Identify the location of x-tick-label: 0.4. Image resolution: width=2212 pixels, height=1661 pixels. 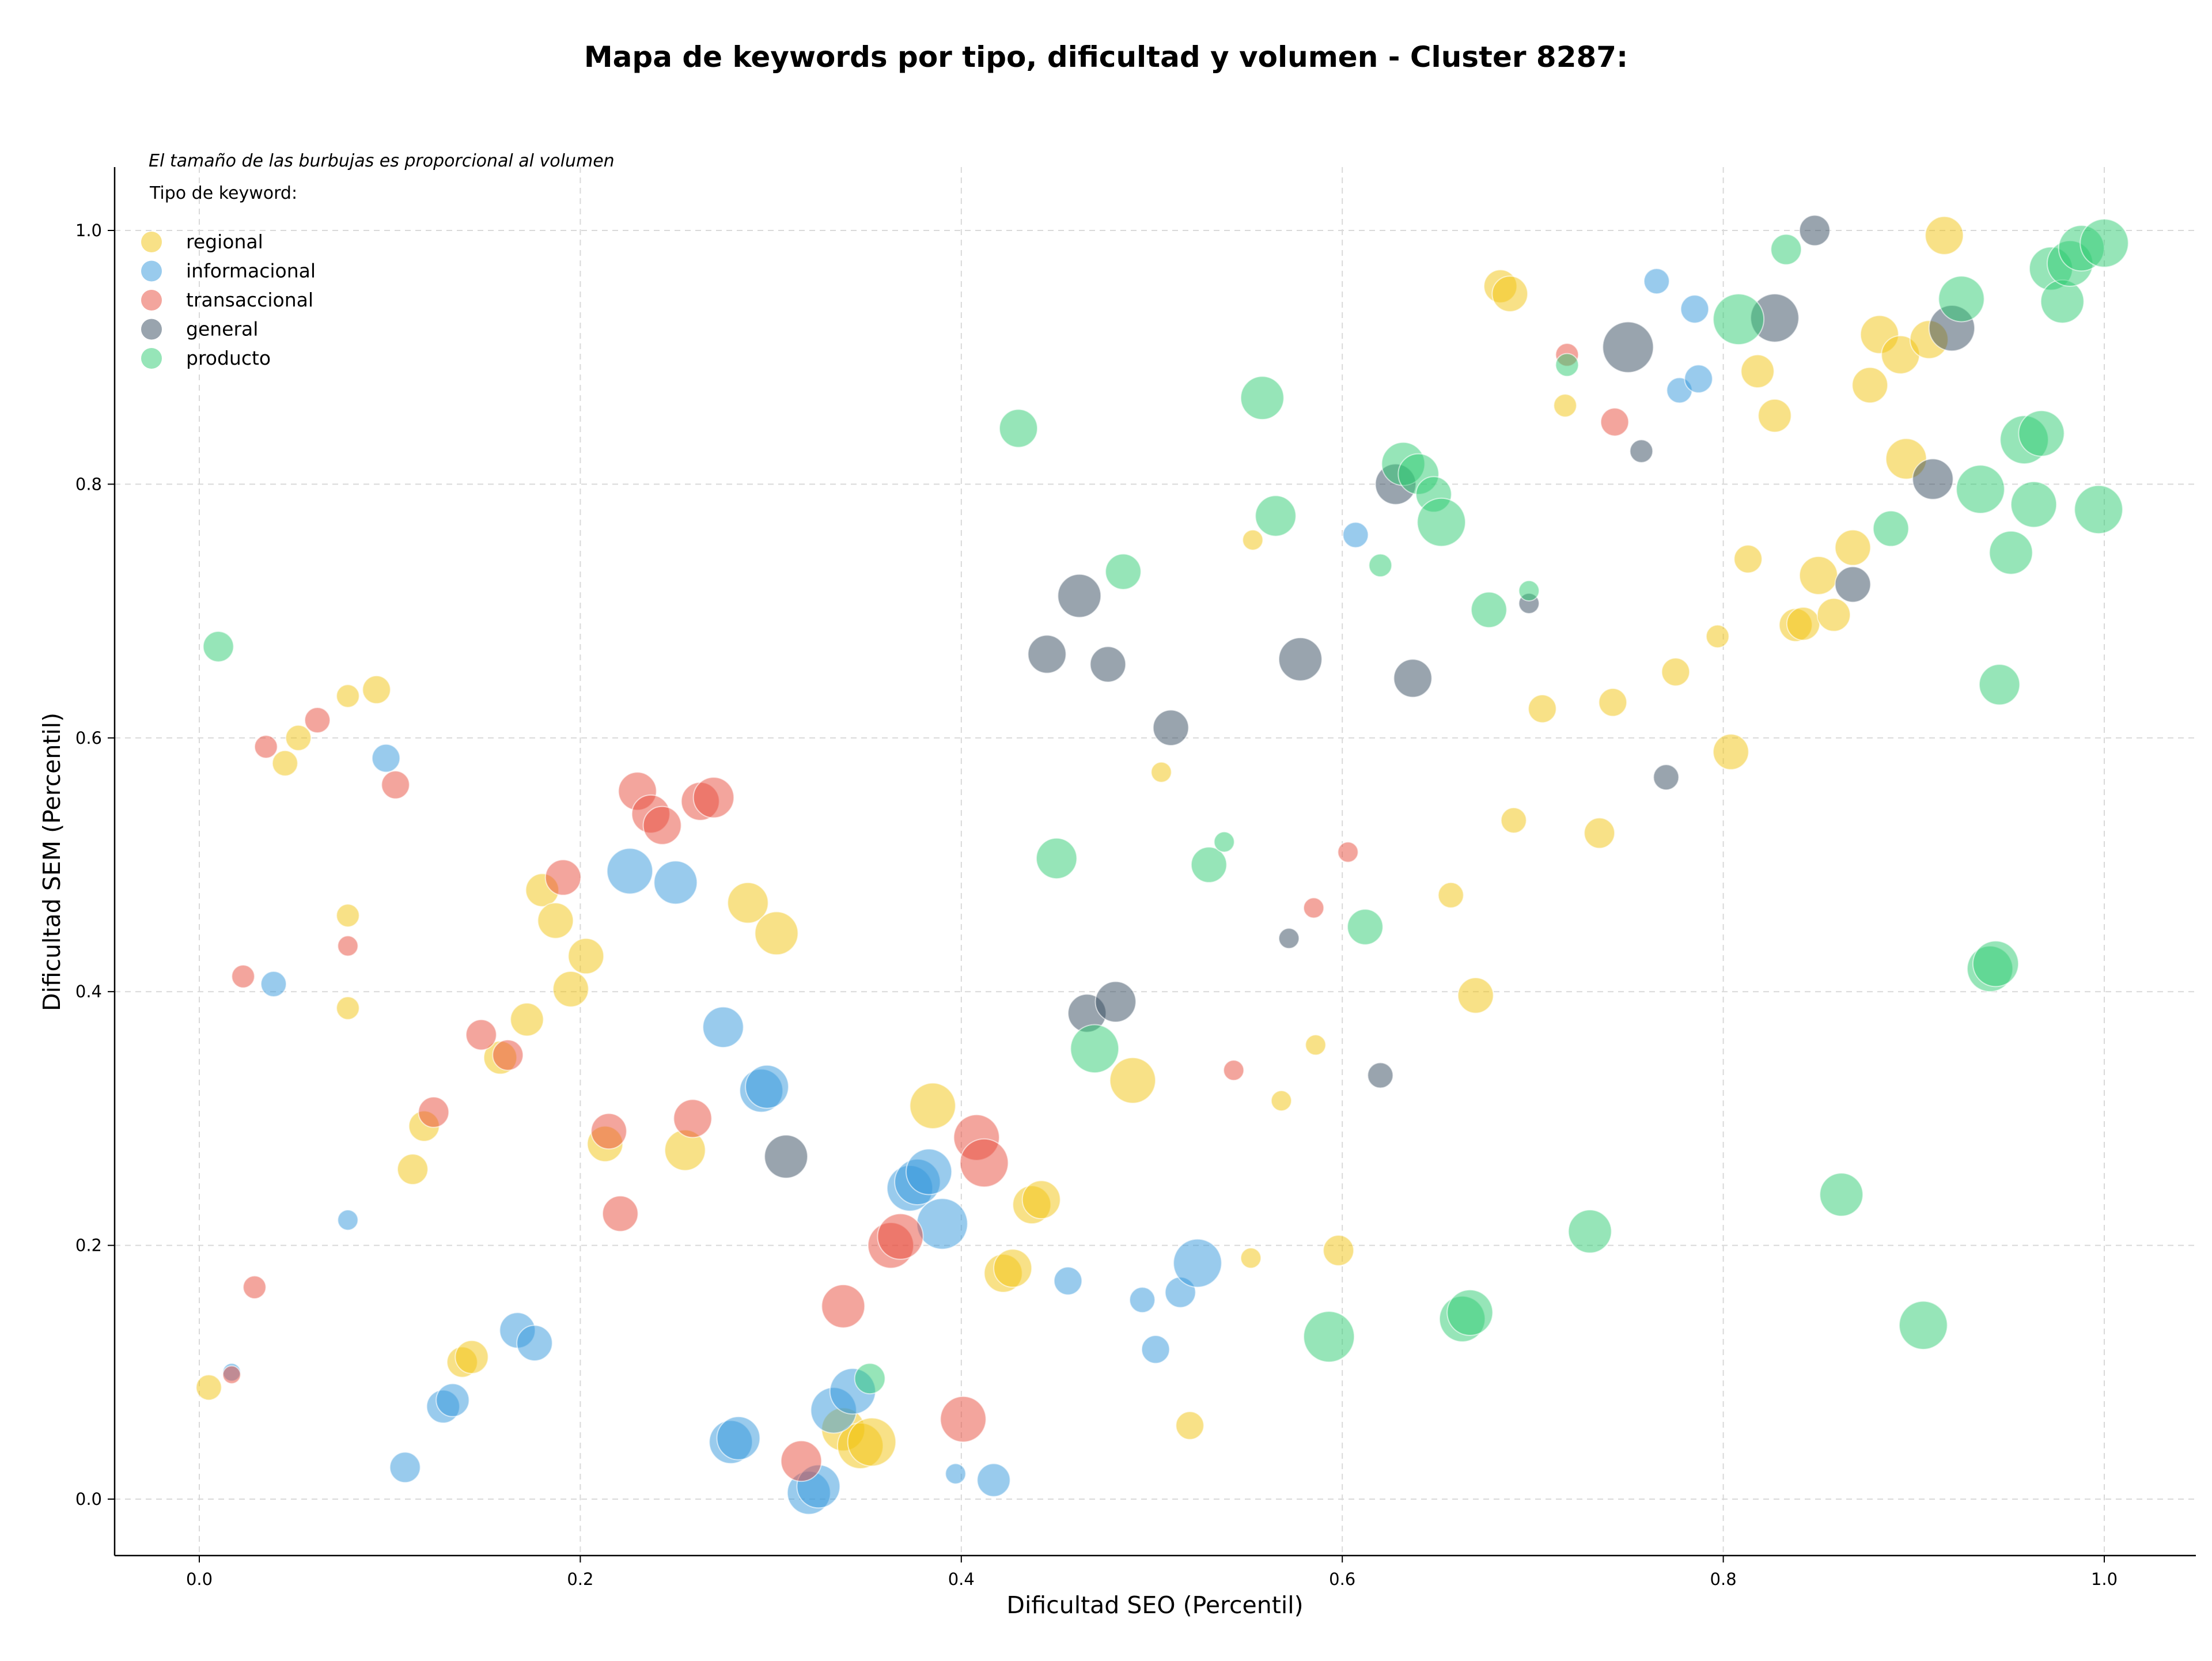
(961, 1579).